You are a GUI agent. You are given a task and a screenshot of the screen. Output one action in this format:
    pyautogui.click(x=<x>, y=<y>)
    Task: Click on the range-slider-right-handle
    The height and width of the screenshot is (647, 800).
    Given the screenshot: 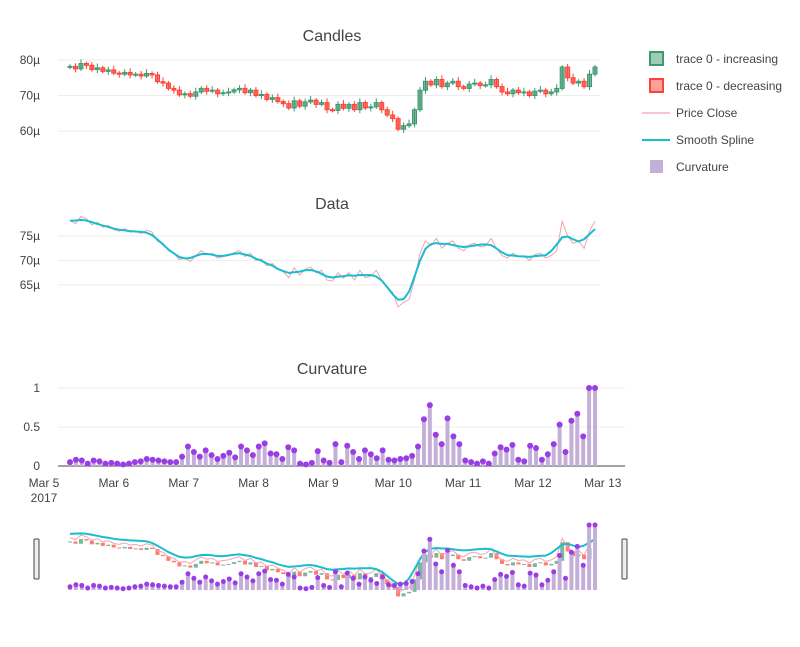 What is the action you would take?
    pyautogui.click(x=624, y=559)
    